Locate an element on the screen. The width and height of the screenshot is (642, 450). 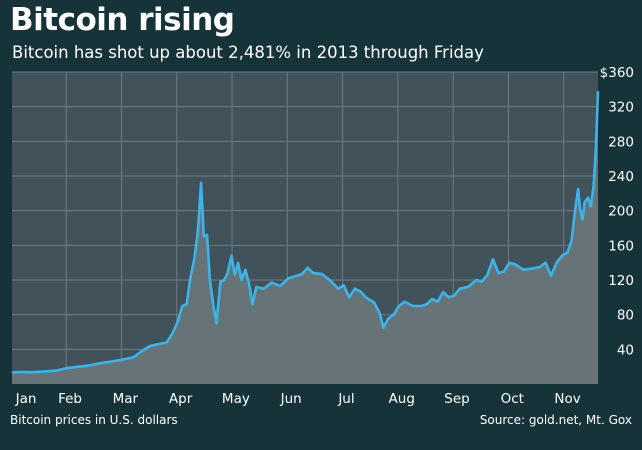
x-tick-label: May is located at coordinates (236, 399).